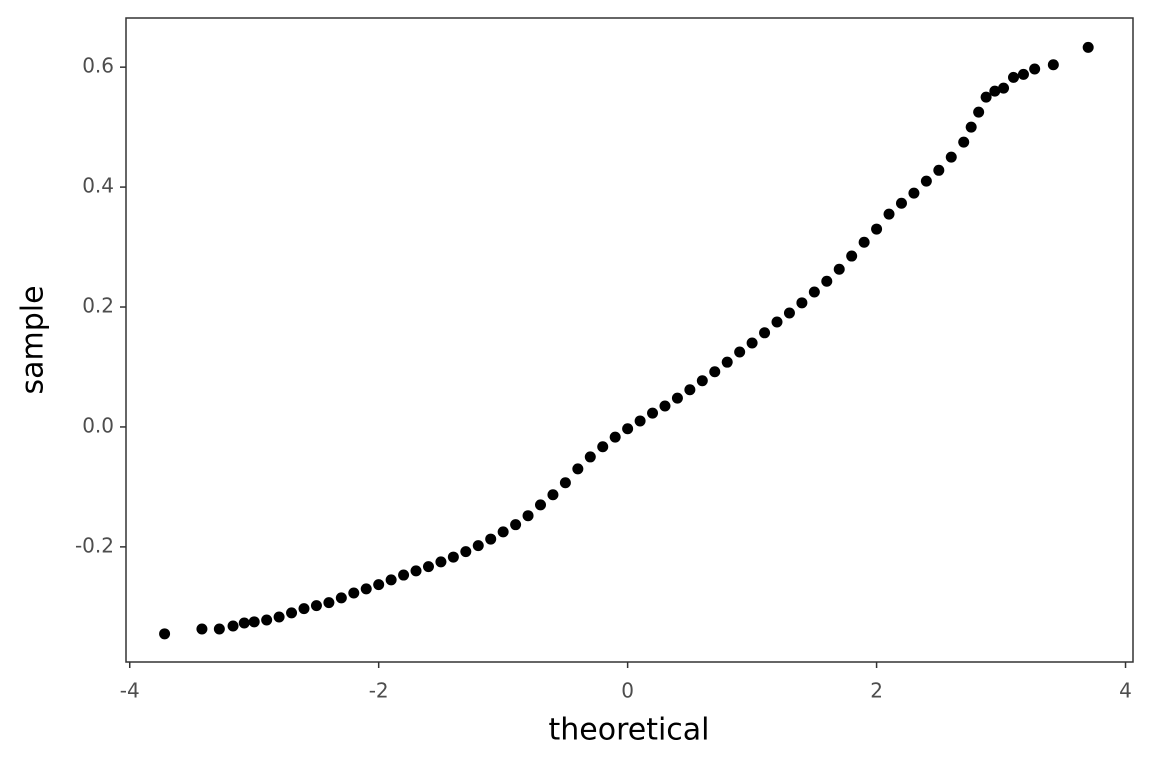  Describe the element at coordinates (98, 186) in the screenshot. I see `y-tick-label: 0.4` at that location.